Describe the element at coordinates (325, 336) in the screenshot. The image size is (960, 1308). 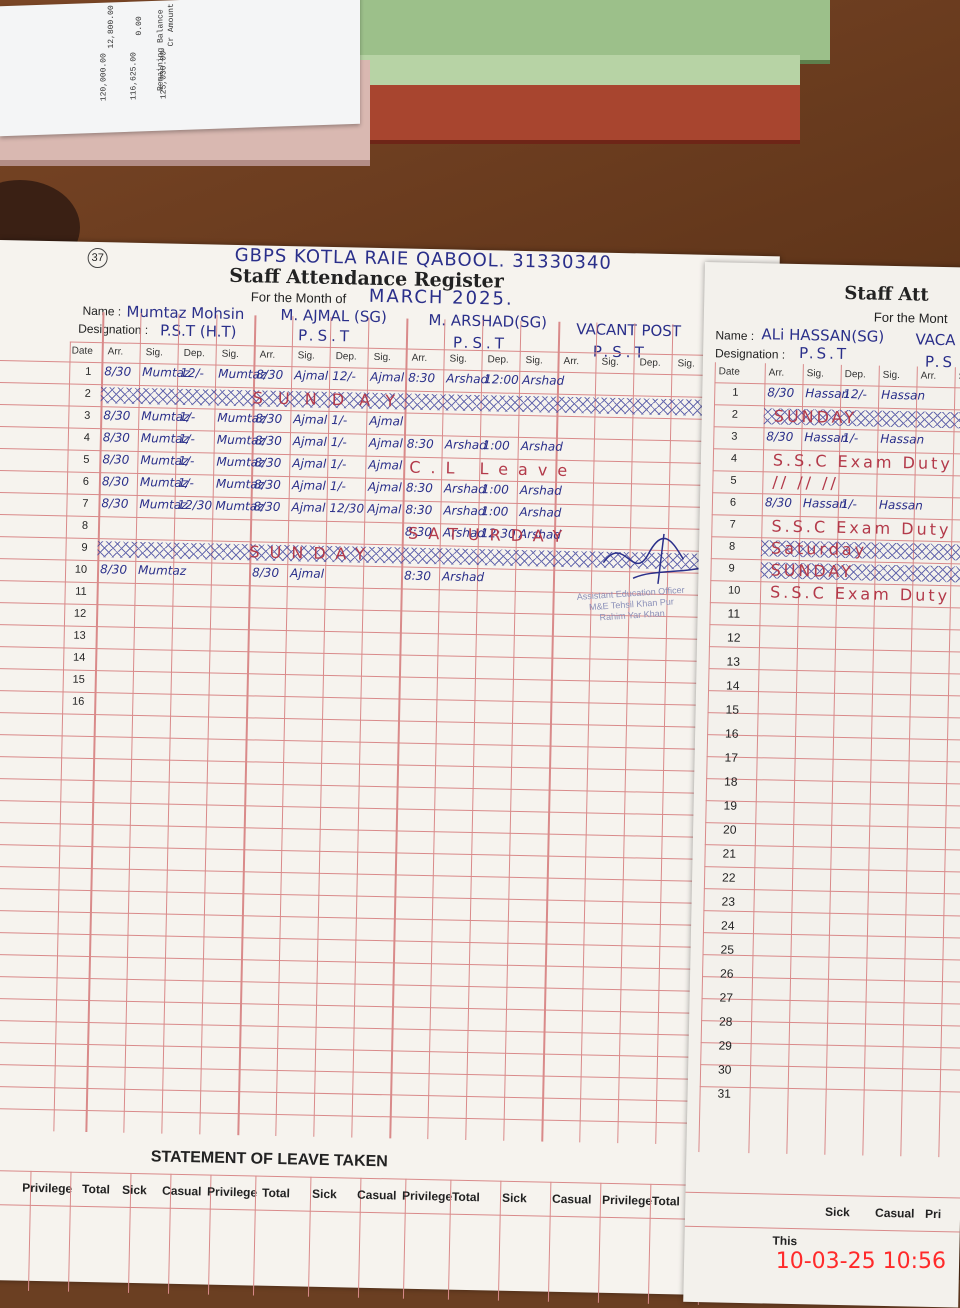
I see `staff-designation-2: P.S.T` at that location.